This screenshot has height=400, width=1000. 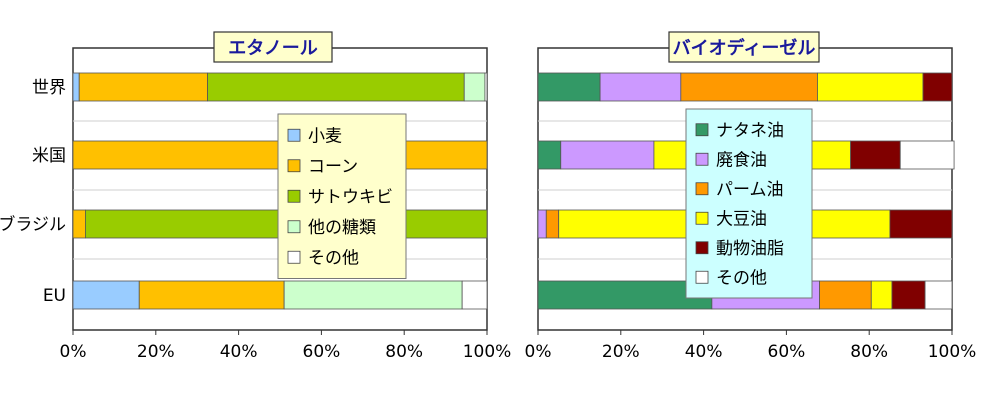 What do you see at coordinates (49, 88) in the screenshot?
I see `category-label: 世界` at bounding box center [49, 88].